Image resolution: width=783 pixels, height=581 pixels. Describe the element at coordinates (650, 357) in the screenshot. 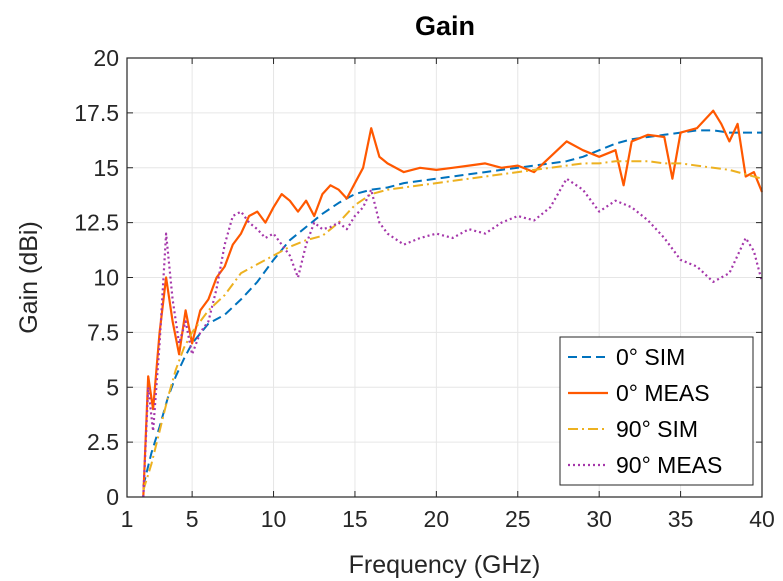

I see `legend-label: 0° SIM` at that location.